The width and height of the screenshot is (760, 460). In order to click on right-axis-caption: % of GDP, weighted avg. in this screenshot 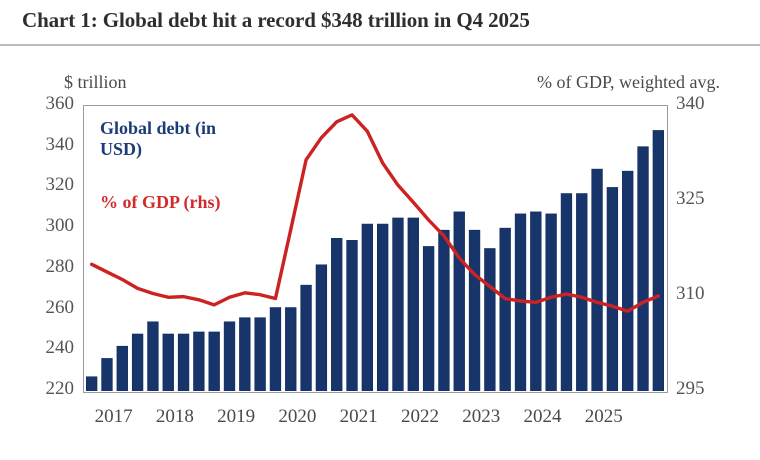, I will do `click(628, 82)`.